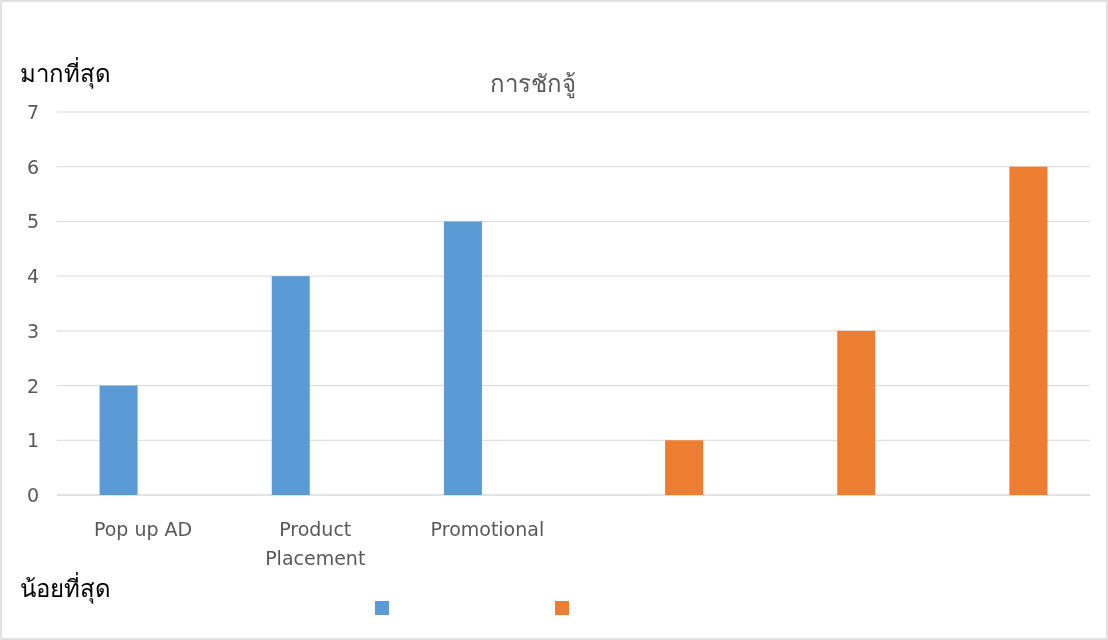  Describe the element at coordinates (33, 330) in the screenshot. I see `y-tick-label: 3` at that location.